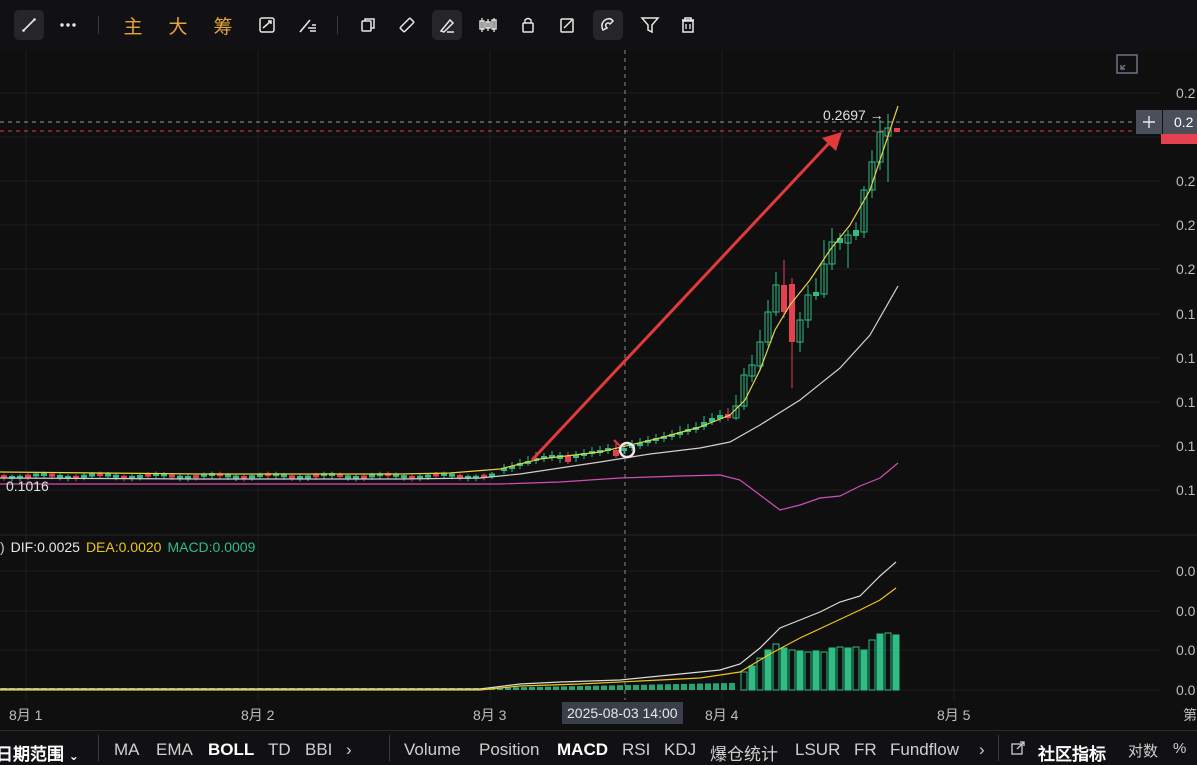 This screenshot has width=1197, height=765. What do you see at coordinates (998, 748) in the screenshot?
I see `bar-divider` at bounding box center [998, 748].